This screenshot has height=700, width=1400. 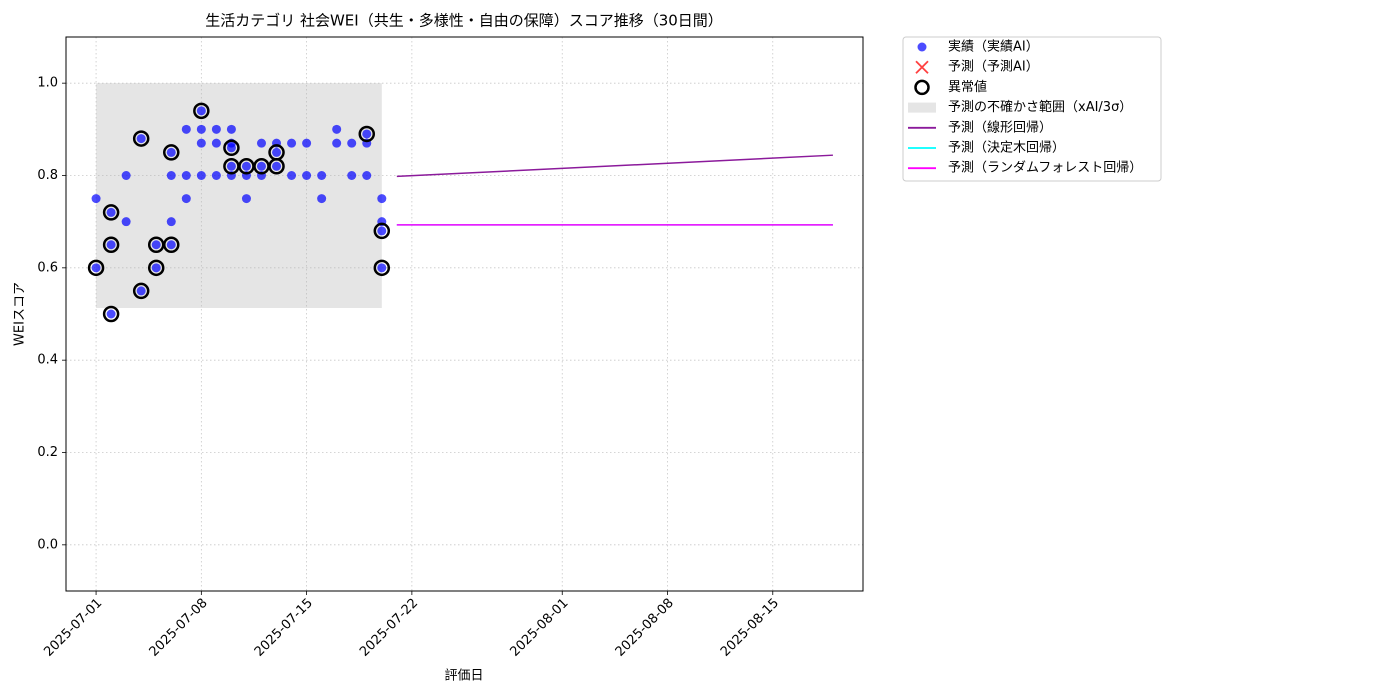 I want to click on legend-label: 予測（決定木回帰）, so click(x=1006, y=148).